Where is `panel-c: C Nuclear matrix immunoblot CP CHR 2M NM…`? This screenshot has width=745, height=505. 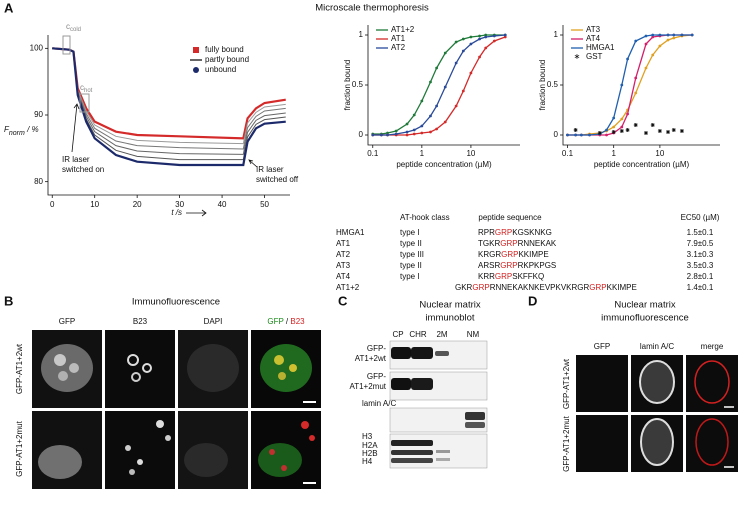
panel-c: C Nuclear matrix immunoblot CP CHR 2M NM… is located at coordinates (413, 381).